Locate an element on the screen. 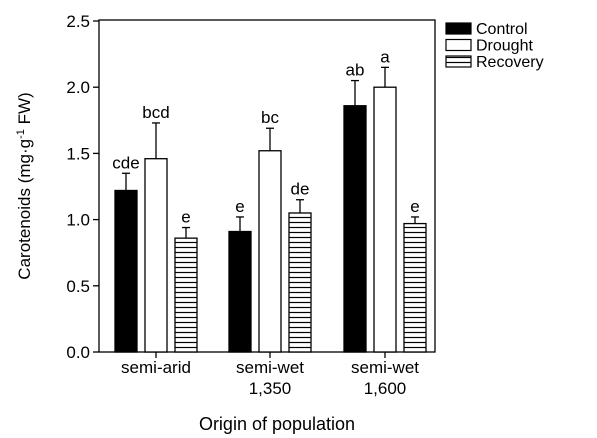  x-tick-label: semi-arid is located at coordinates (156, 367).